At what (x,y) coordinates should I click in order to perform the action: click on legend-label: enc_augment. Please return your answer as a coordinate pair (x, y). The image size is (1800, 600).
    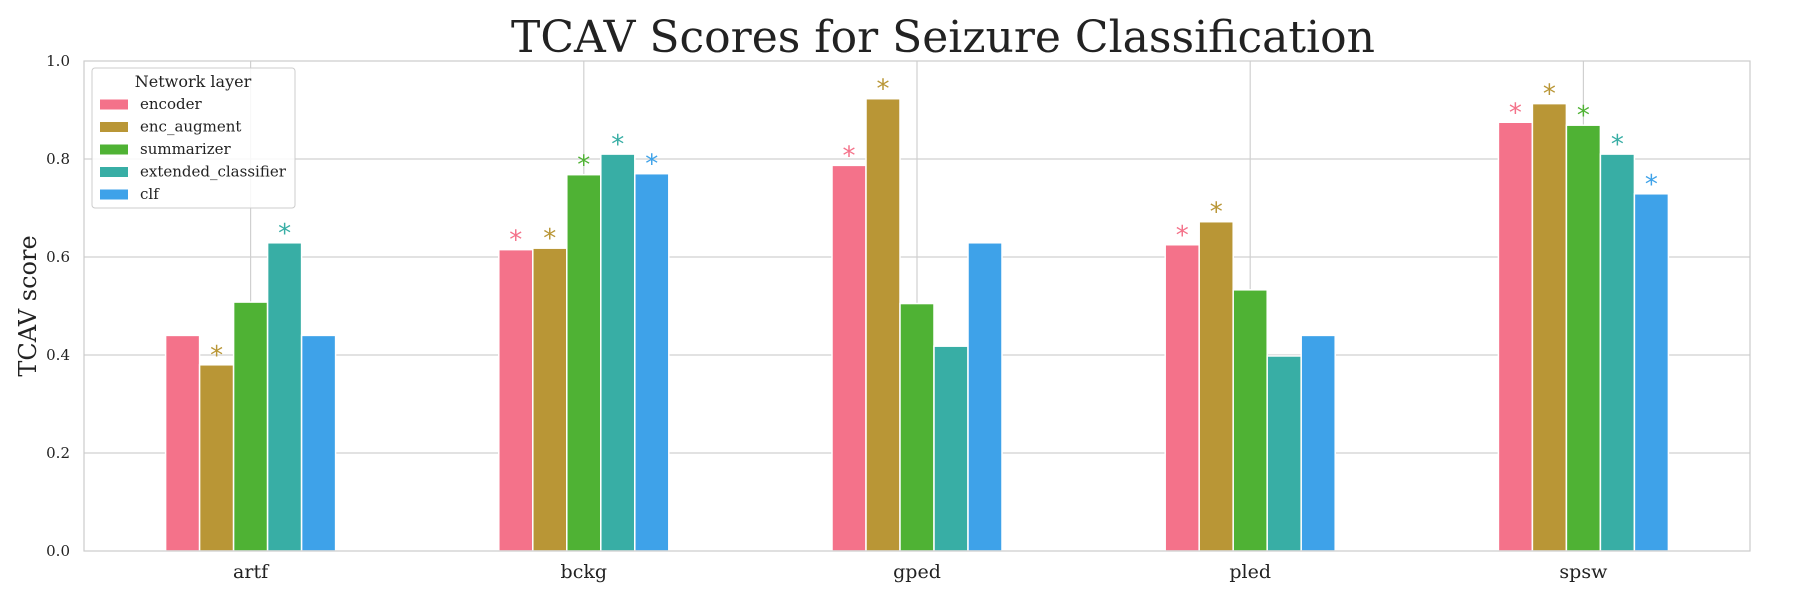
    Looking at the image, I should click on (190, 127).